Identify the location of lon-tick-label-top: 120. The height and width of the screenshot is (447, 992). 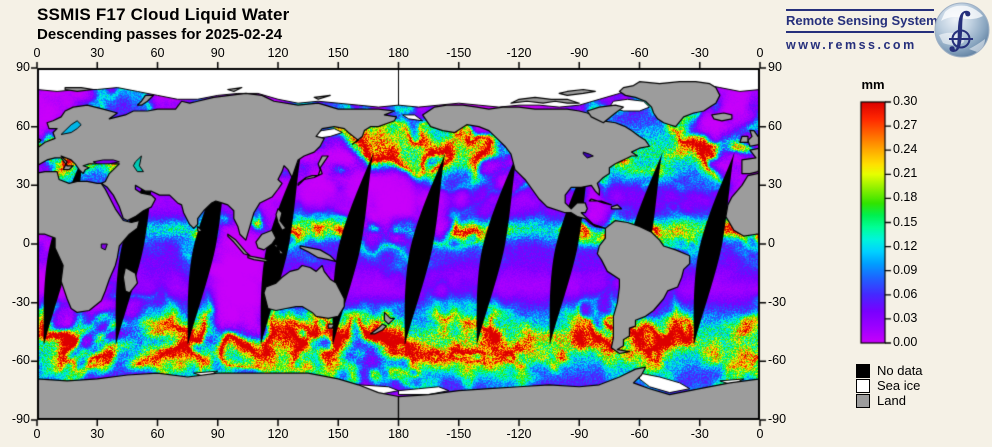
(278, 53).